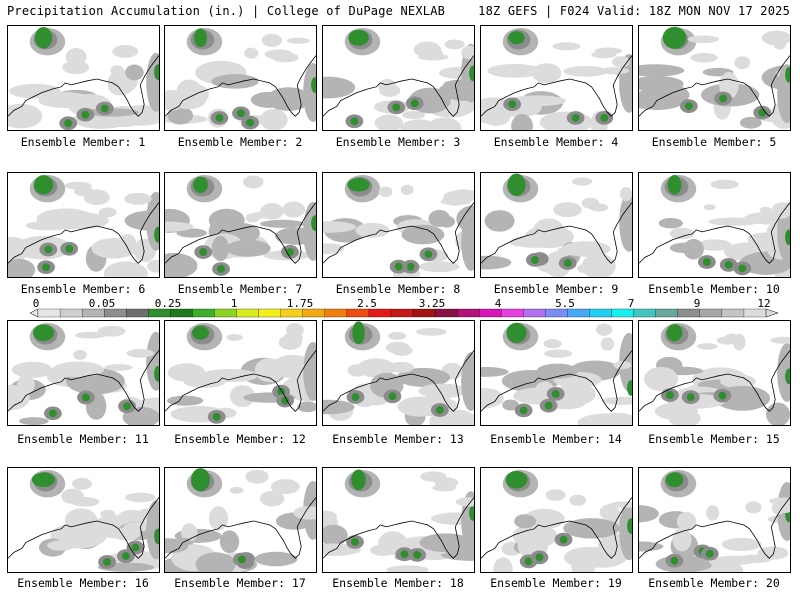 The image size is (800, 600). Describe the element at coordinates (102, 303) in the screenshot. I see `colorbar-tick-label: 0.05` at that location.